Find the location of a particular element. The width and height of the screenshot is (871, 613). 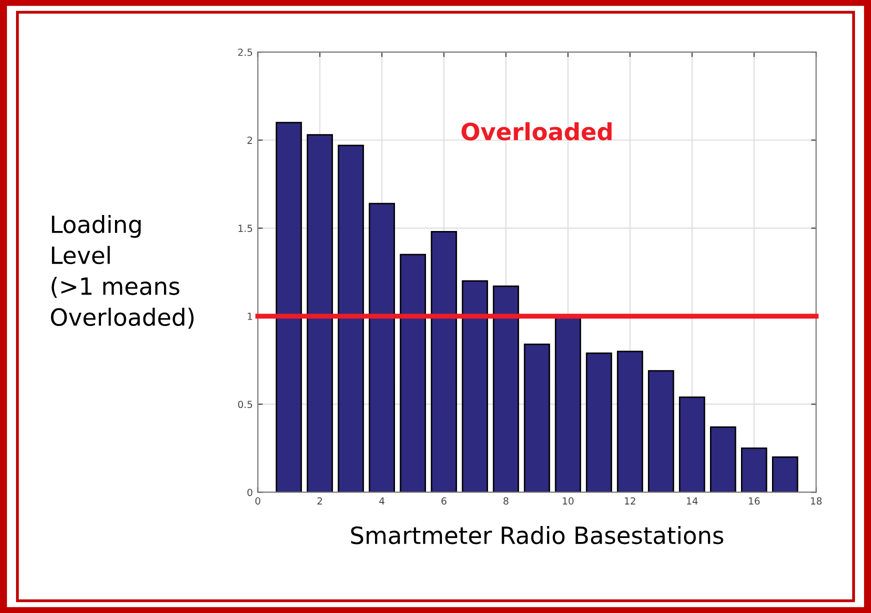

x-tick-label: 6 is located at coordinates (444, 501).